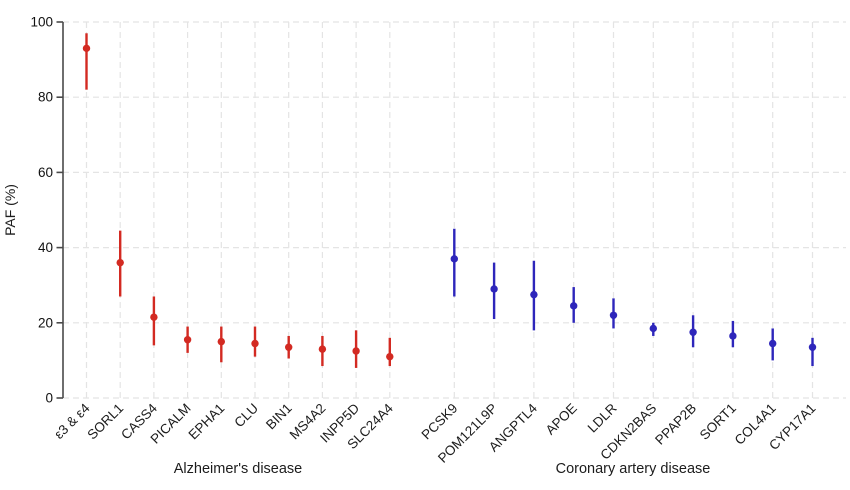 The height and width of the screenshot is (490, 850). I want to click on point-col4a1, so click(773, 343).